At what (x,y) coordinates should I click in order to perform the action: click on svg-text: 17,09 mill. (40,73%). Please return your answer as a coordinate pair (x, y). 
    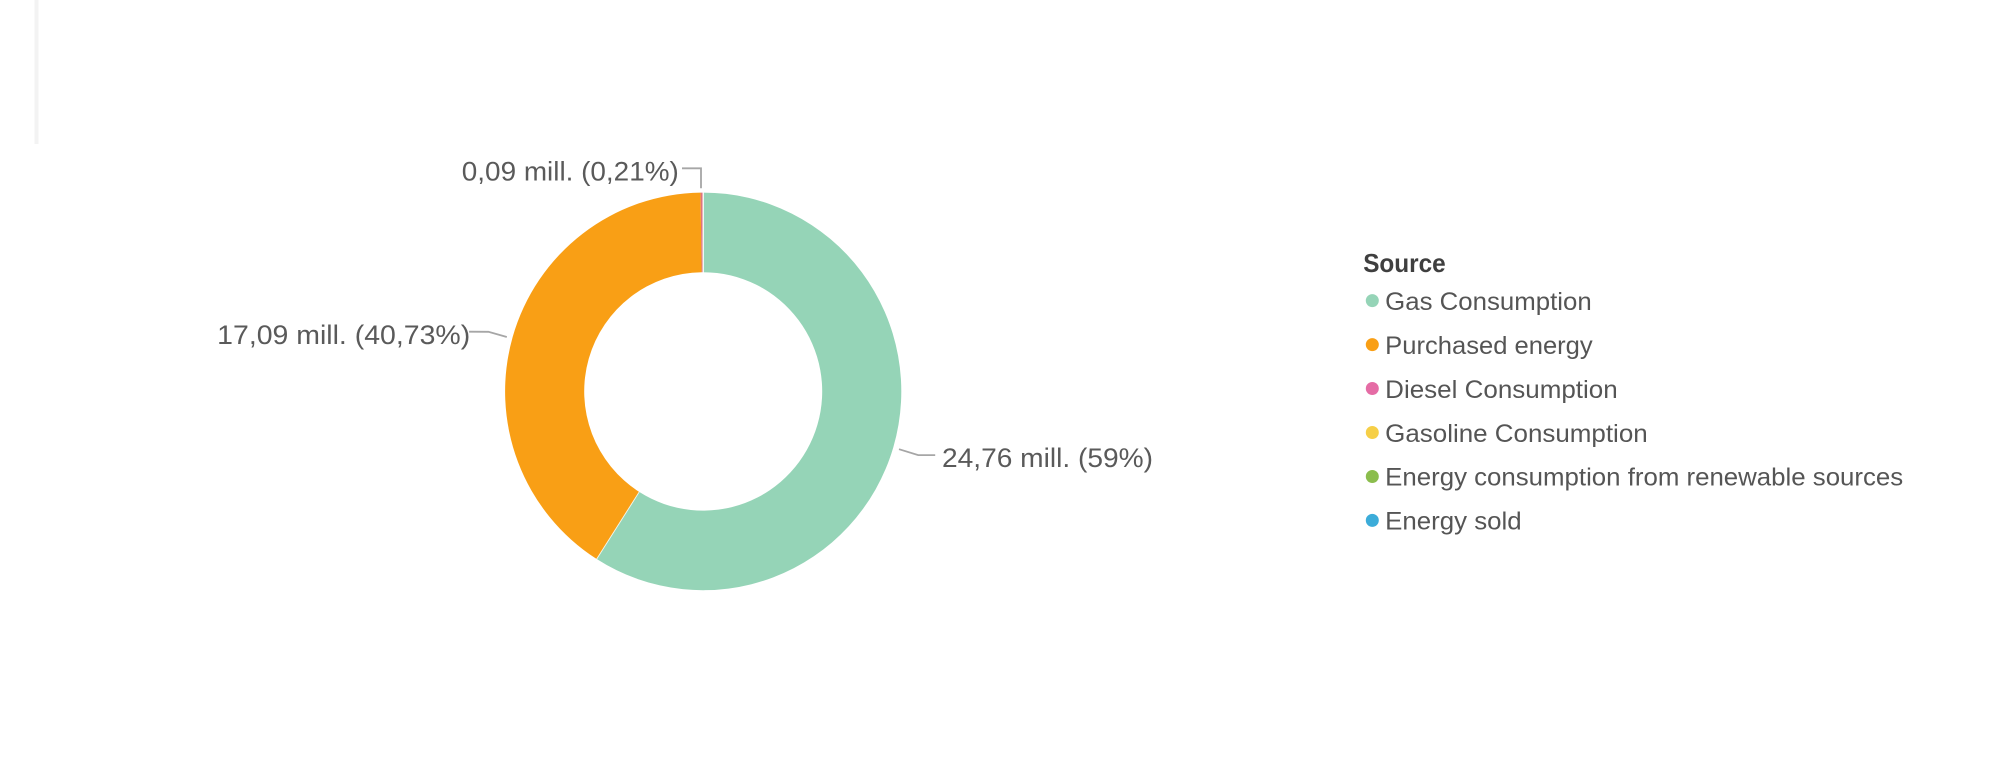
    Looking at the image, I should click on (343, 335).